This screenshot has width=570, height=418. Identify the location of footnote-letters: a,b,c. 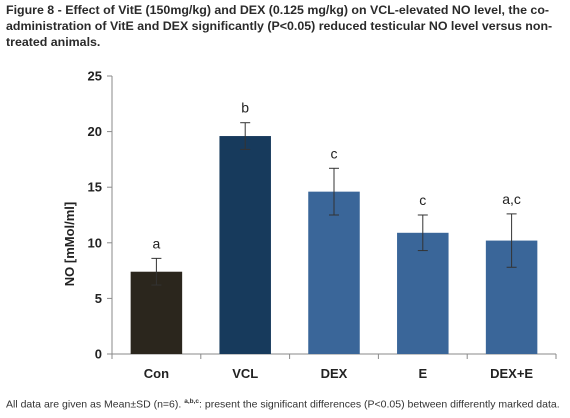
(192, 401).